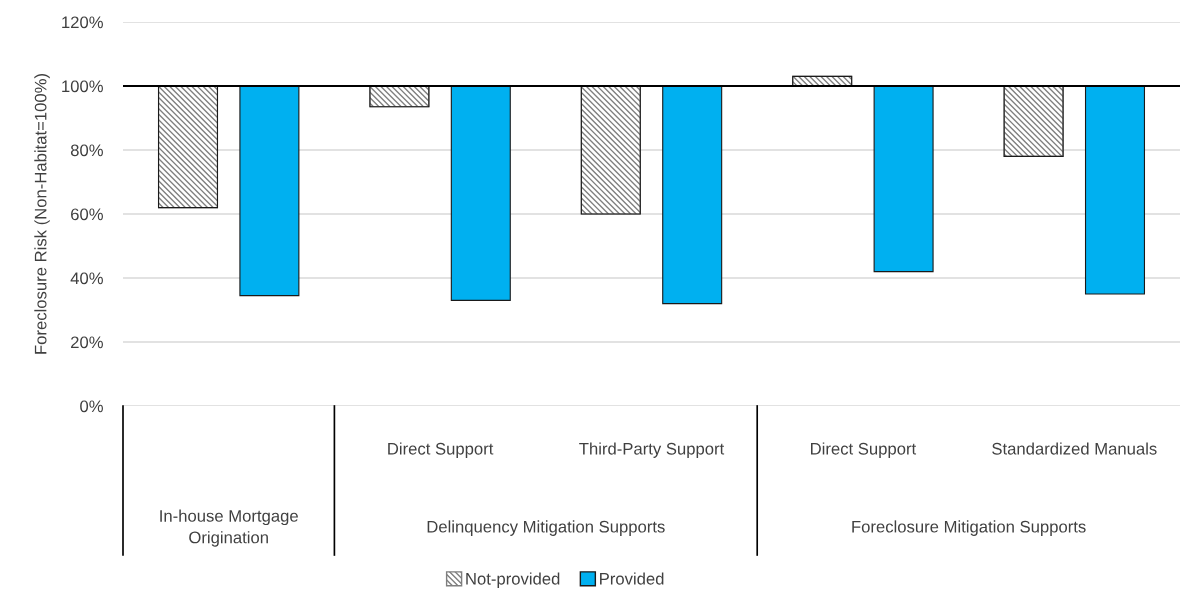  Describe the element at coordinates (82, 22) in the screenshot. I see `y-tick-label: 120%` at that location.